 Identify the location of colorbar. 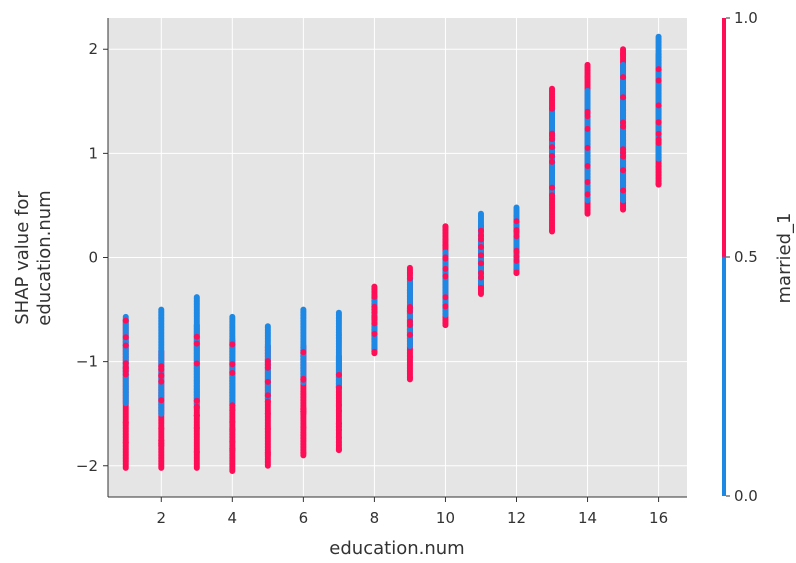
(724, 257).